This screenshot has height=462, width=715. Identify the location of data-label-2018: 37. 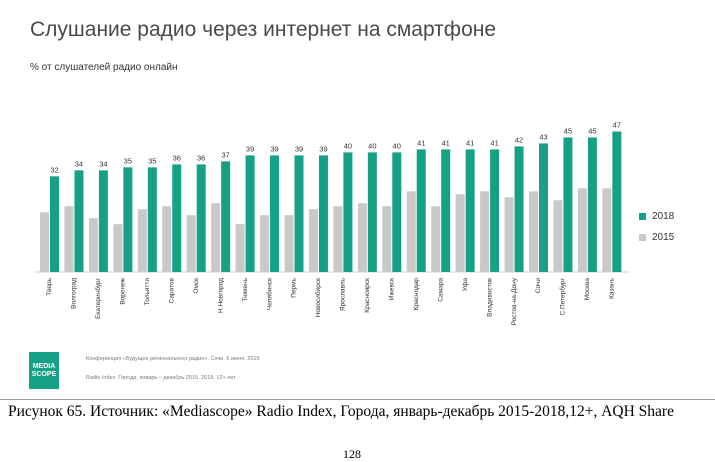
(225, 154).